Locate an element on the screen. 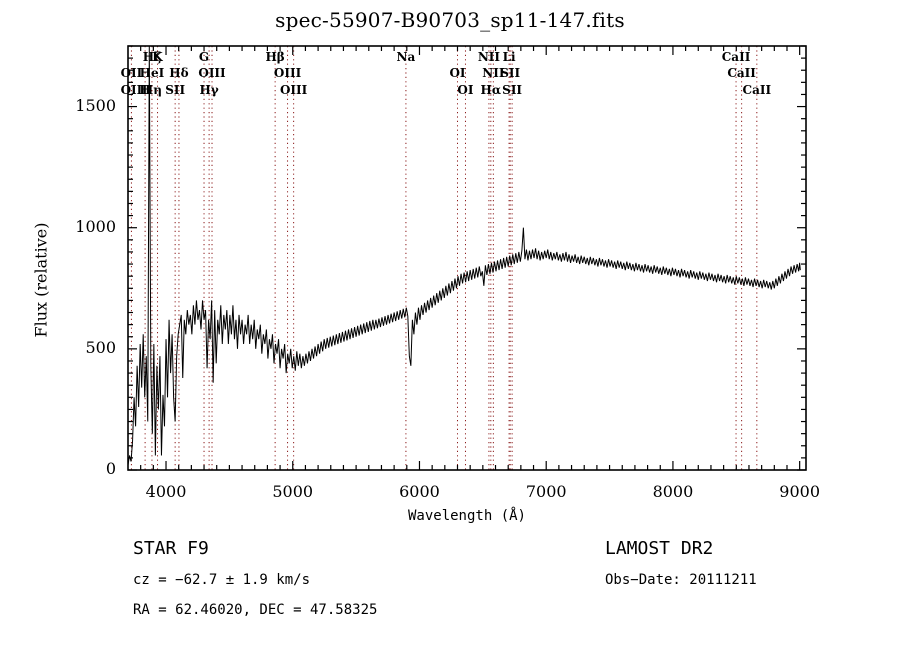 The height and width of the screenshot is (650, 900). survey-label: LAMOST DR2 is located at coordinates (659, 548).